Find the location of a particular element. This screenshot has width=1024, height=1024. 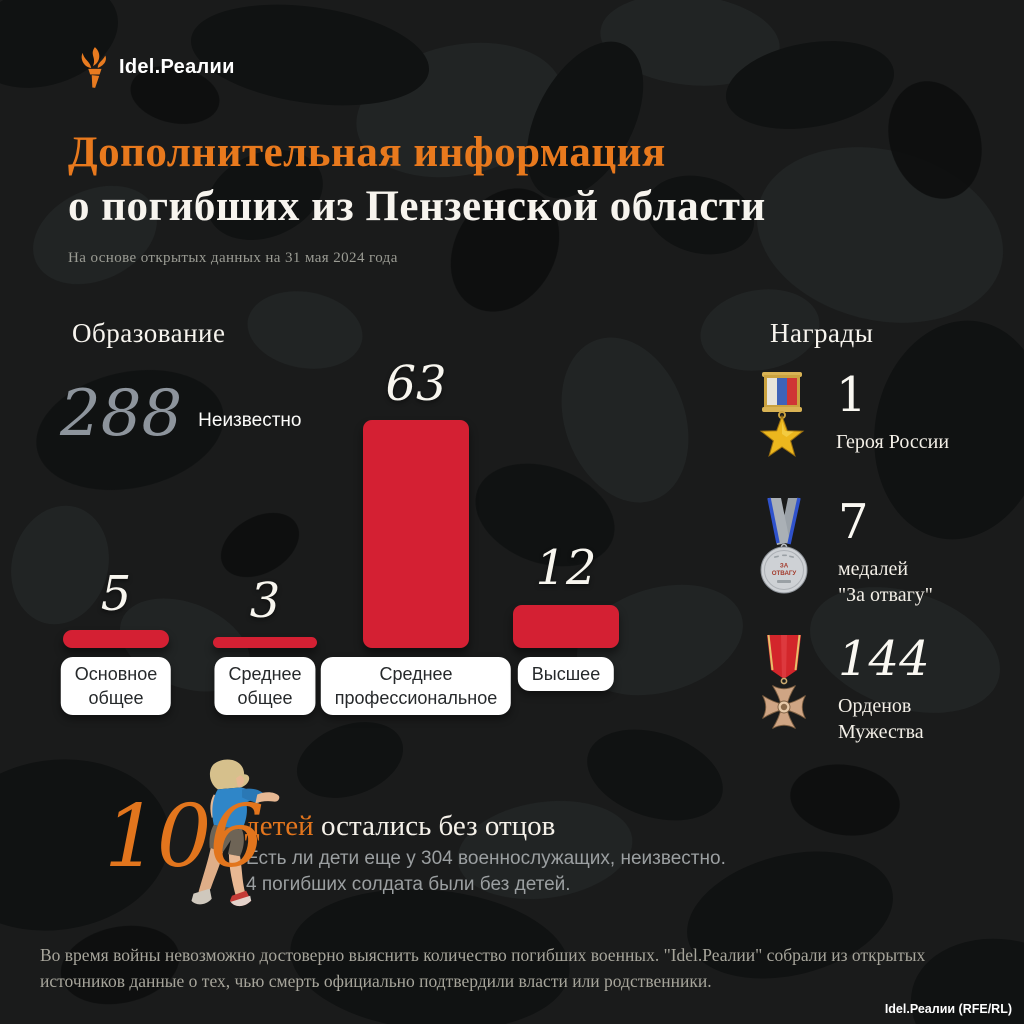

award-label: Героя России is located at coordinates (892, 442).